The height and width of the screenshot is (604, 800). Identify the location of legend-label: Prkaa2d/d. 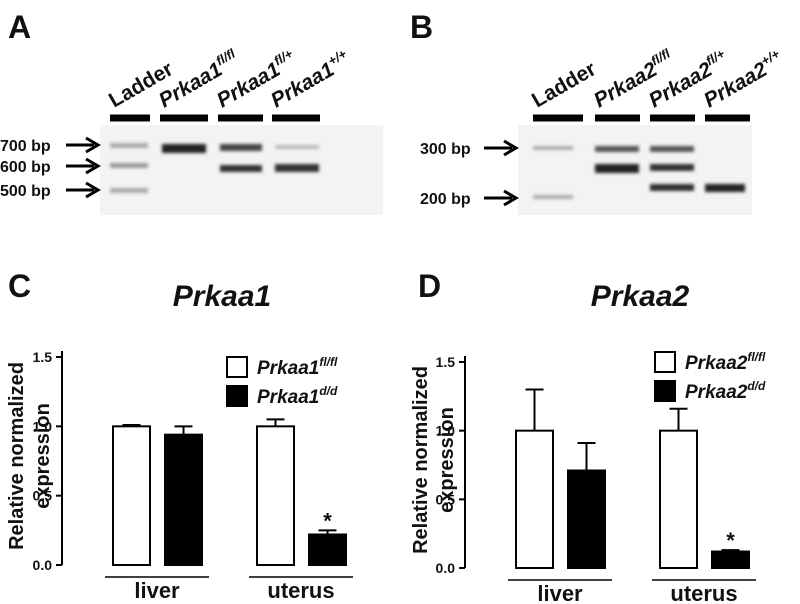
(725, 391).